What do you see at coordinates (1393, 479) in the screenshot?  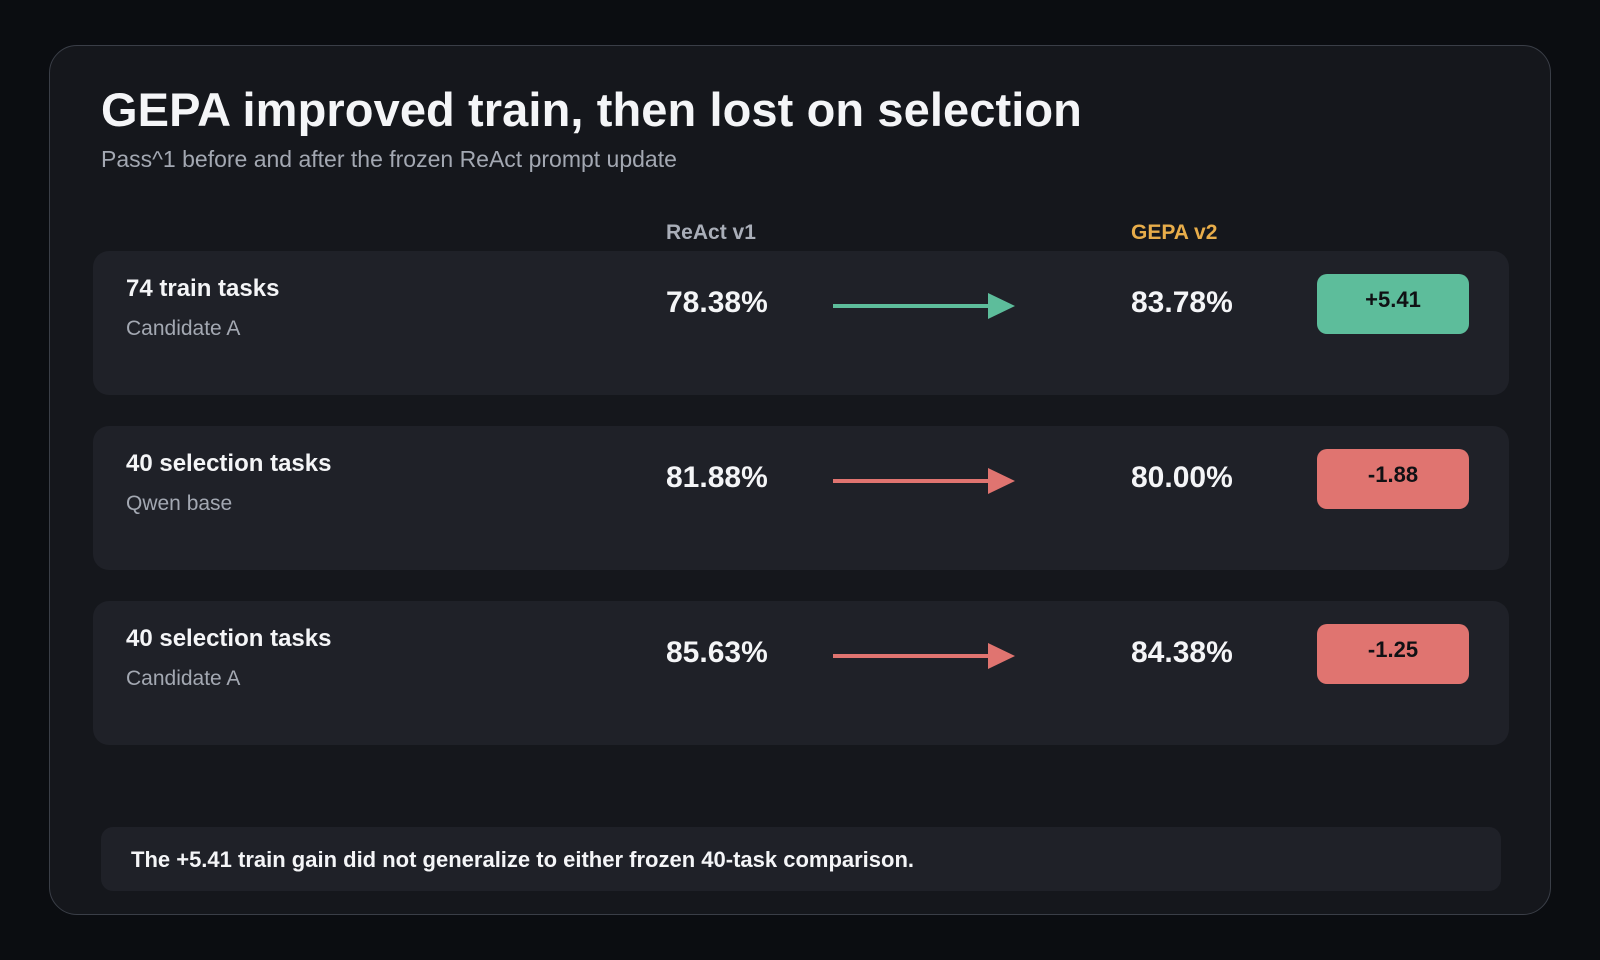 I see `delta-badge: -1.88` at bounding box center [1393, 479].